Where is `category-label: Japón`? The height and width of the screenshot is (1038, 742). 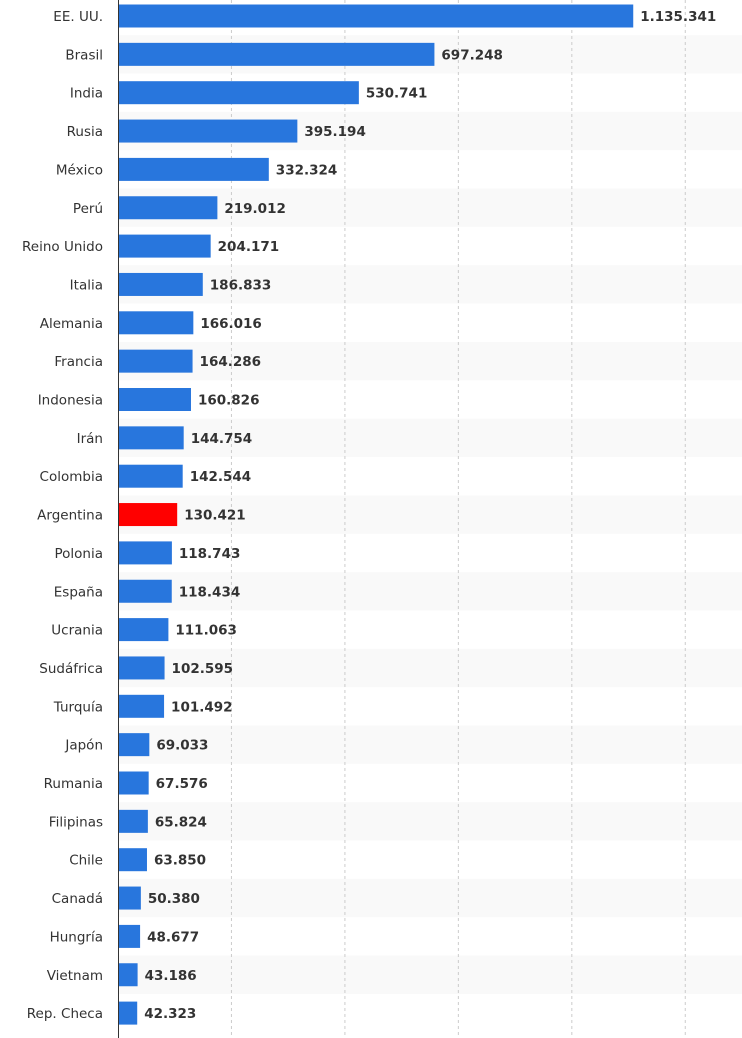 category-label: Japón is located at coordinates (83, 746).